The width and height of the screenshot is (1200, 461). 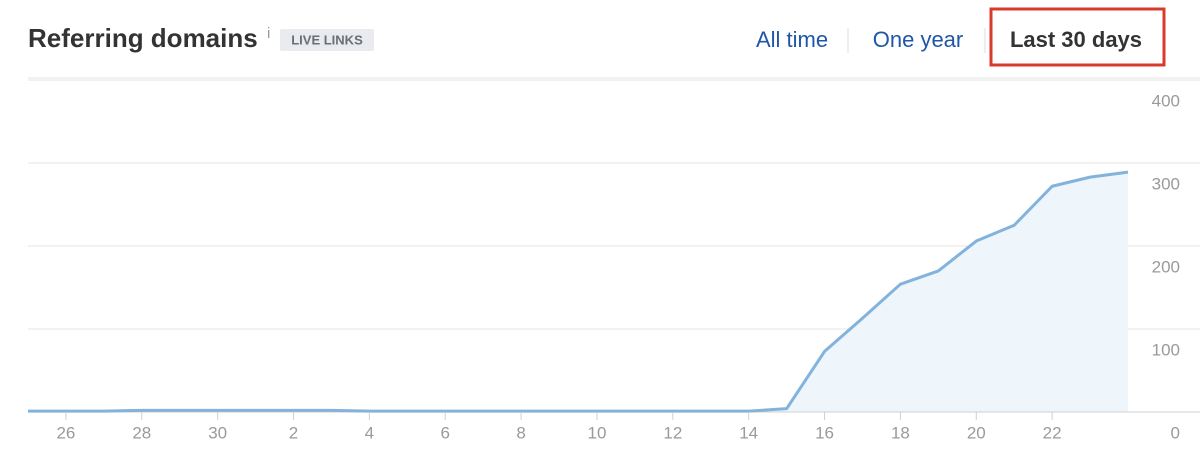 What do you see at coordinates (369, 432) in the screenshot?
I see `x-tick-label: 4` at bounding box center [369, 432].